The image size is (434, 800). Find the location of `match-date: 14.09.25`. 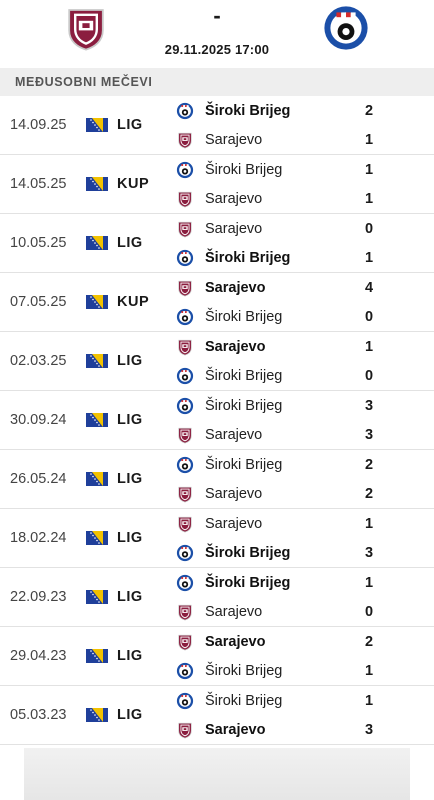

match-date: 14.09.25 is located at coordinates (38, 125).